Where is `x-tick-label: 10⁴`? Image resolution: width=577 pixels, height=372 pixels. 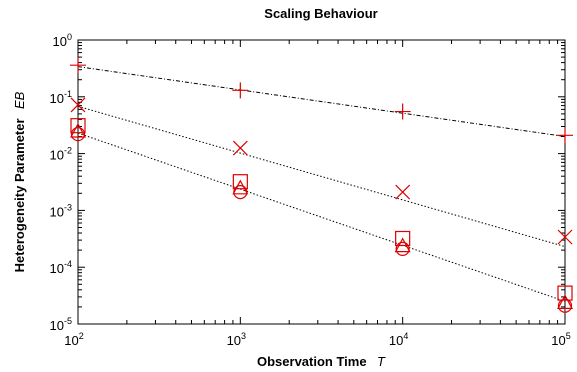
x-tick-label: 10⁴ is located at coordinates (398, 339).